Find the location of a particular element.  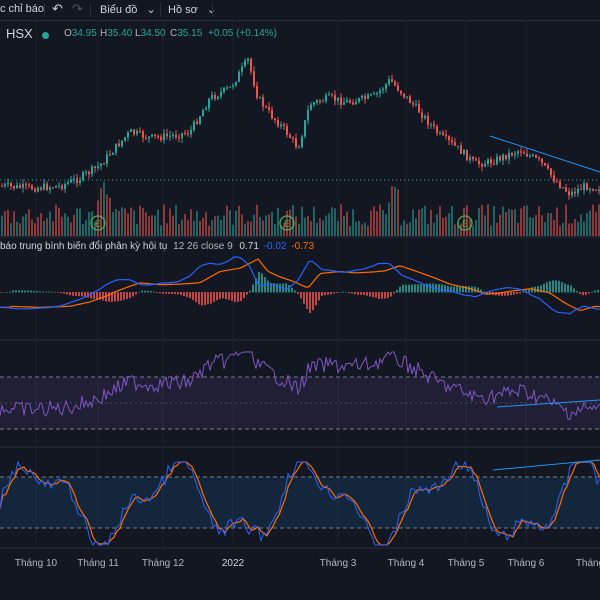

rsi-line is located at coordinates (300, 386).